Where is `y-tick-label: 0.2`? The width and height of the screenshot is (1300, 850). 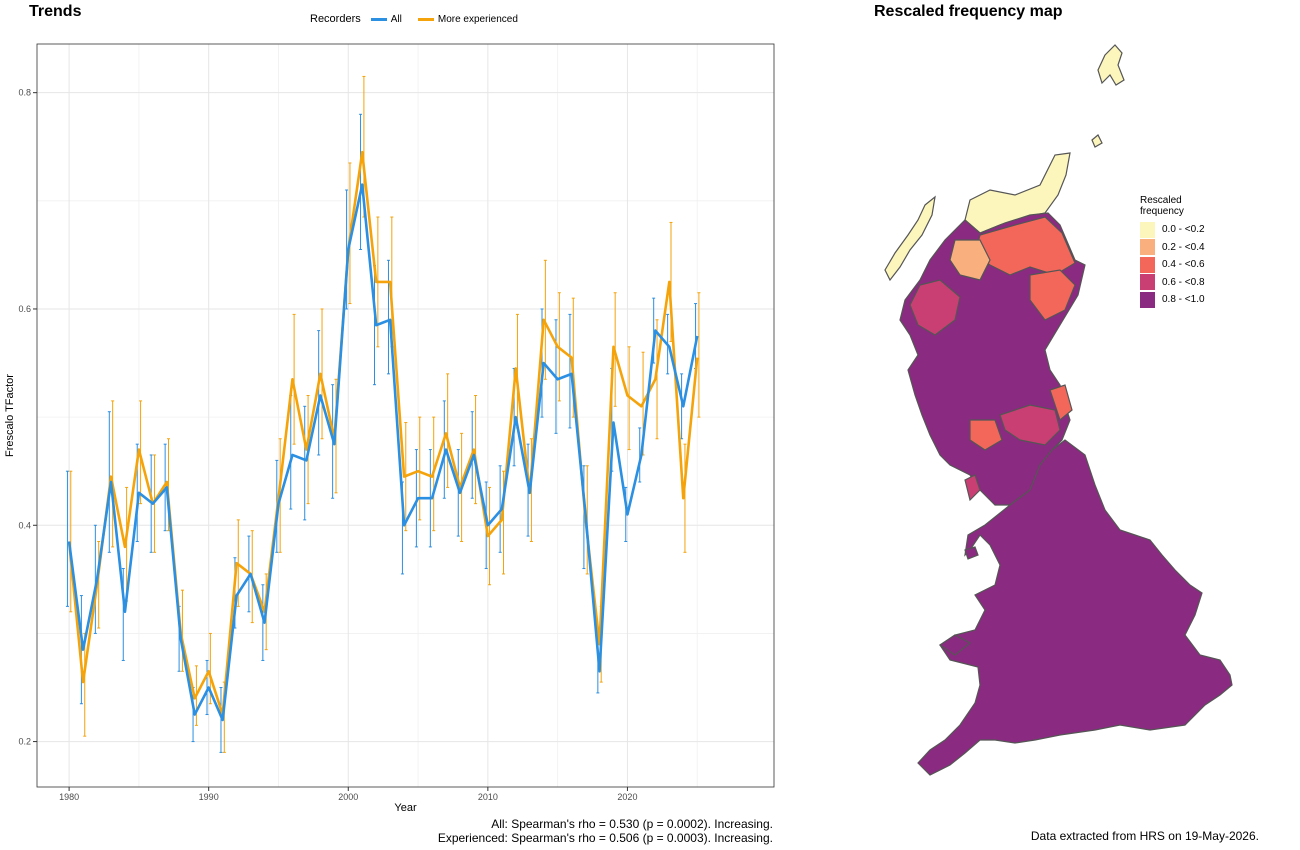
y-tick-label: 0.2 is located at coordinates (24, 742).